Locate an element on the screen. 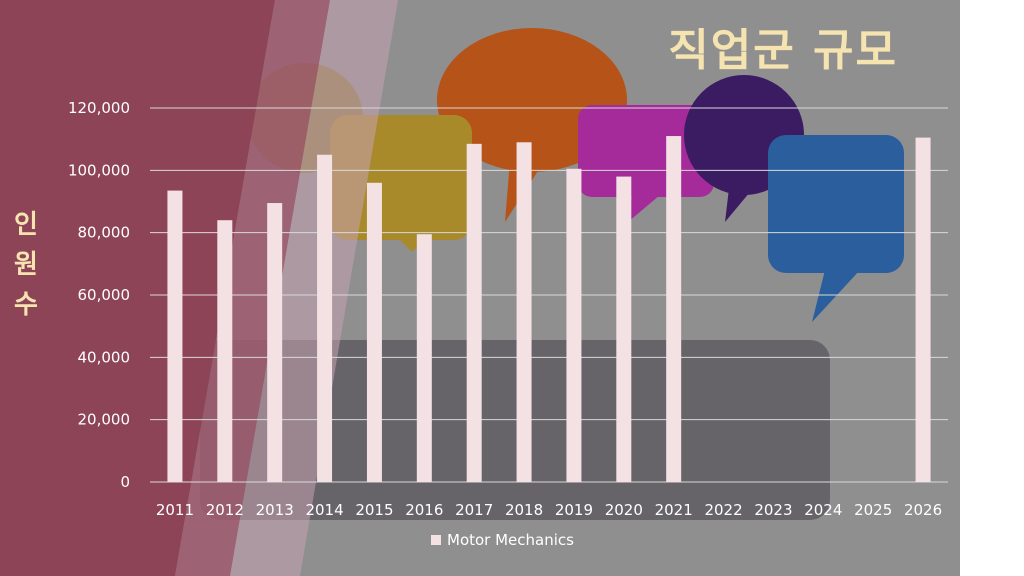 The image size is (1024, 576). x-tick-label: 2026 is located at coordinates (923, 510).